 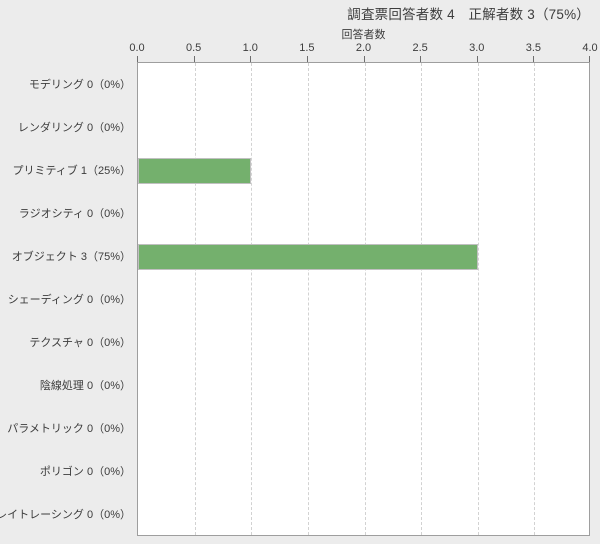 What do you see at coordinates (420, 48) in the screenshot?
I see `x-tick-label: 2.5` at bounding box center [420, 48].